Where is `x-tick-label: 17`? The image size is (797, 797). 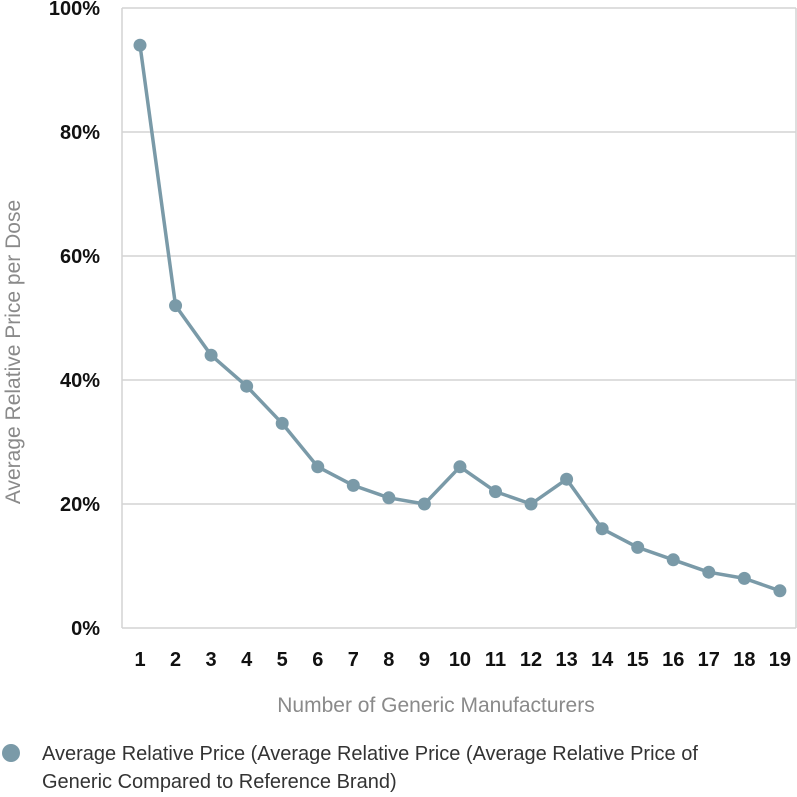 x-tick-label: 17 is located at coordinates (709, 660).